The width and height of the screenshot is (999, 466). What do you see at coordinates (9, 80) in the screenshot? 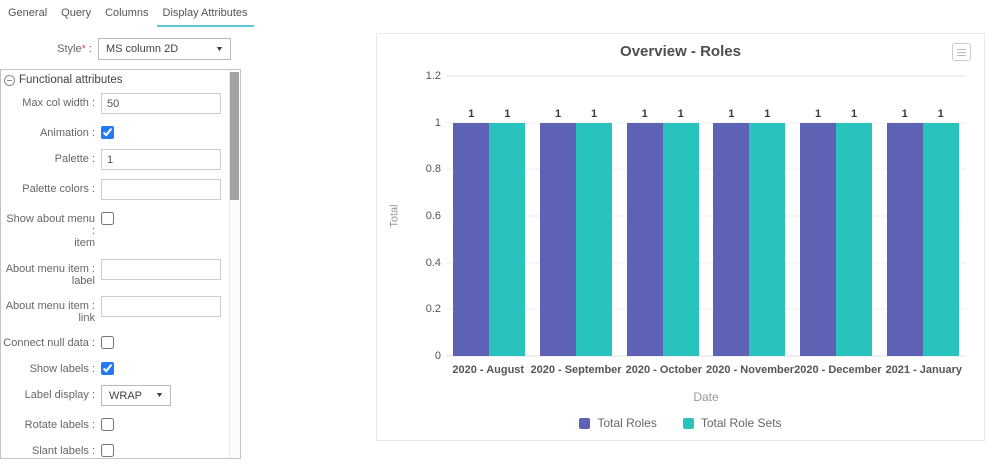
I see `collapse-icon` at bounding box center [9, 80].